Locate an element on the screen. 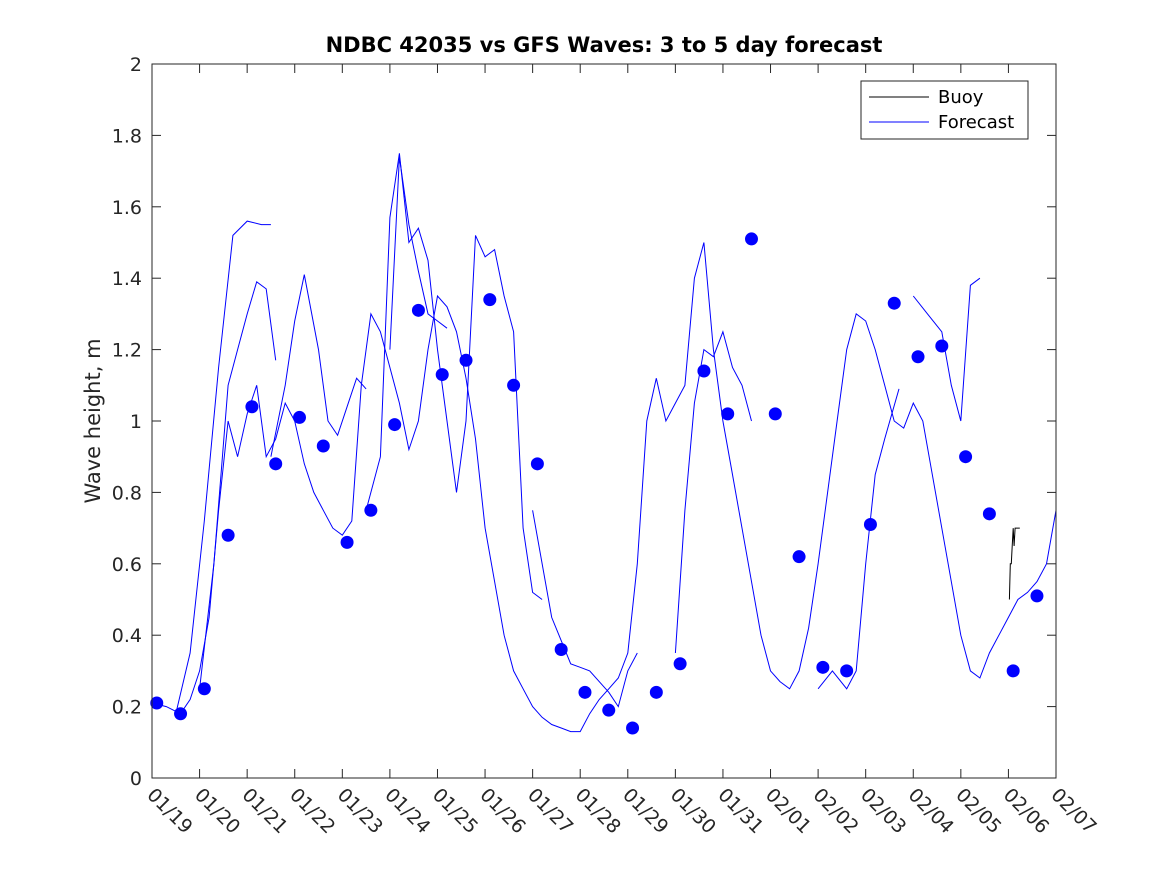  x-tick-label: 01/20 is located at coordinates (217, 811).